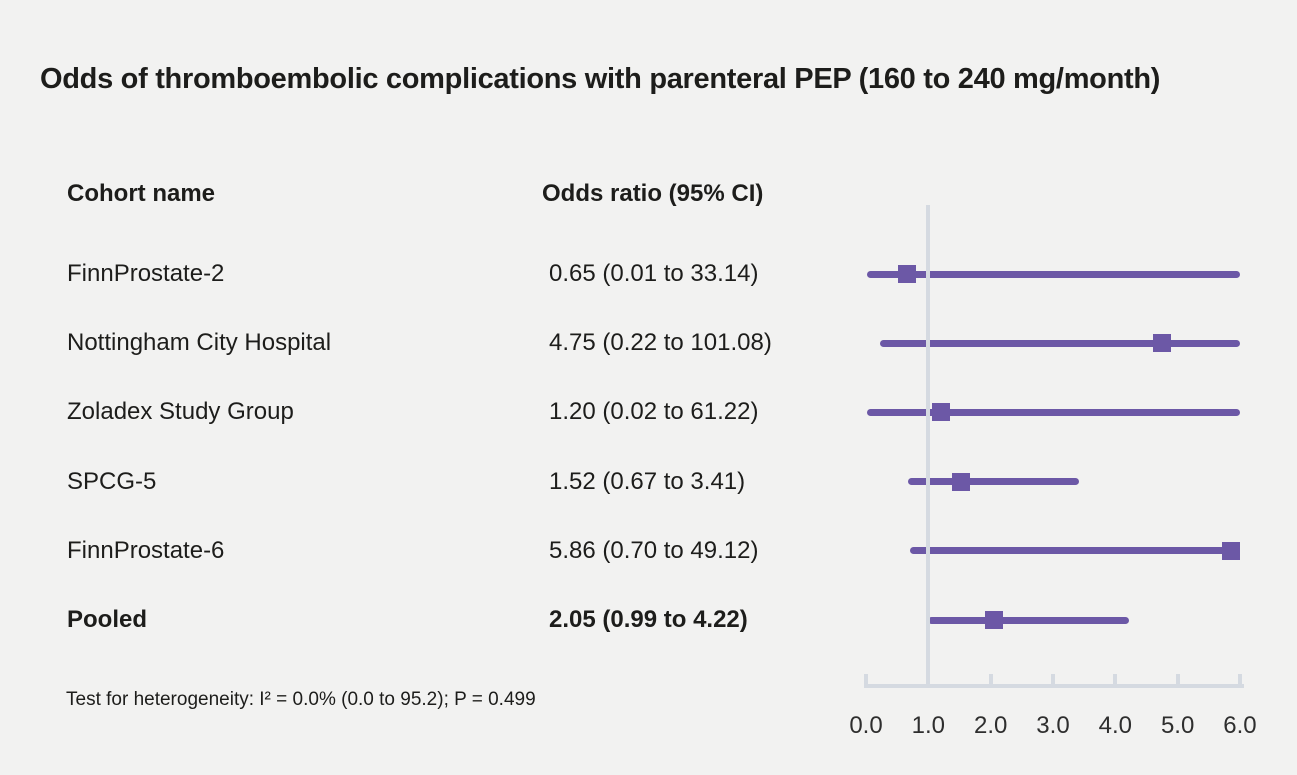  I want to click on x-axis-tick-label: 3.0, so click(1053, 725).